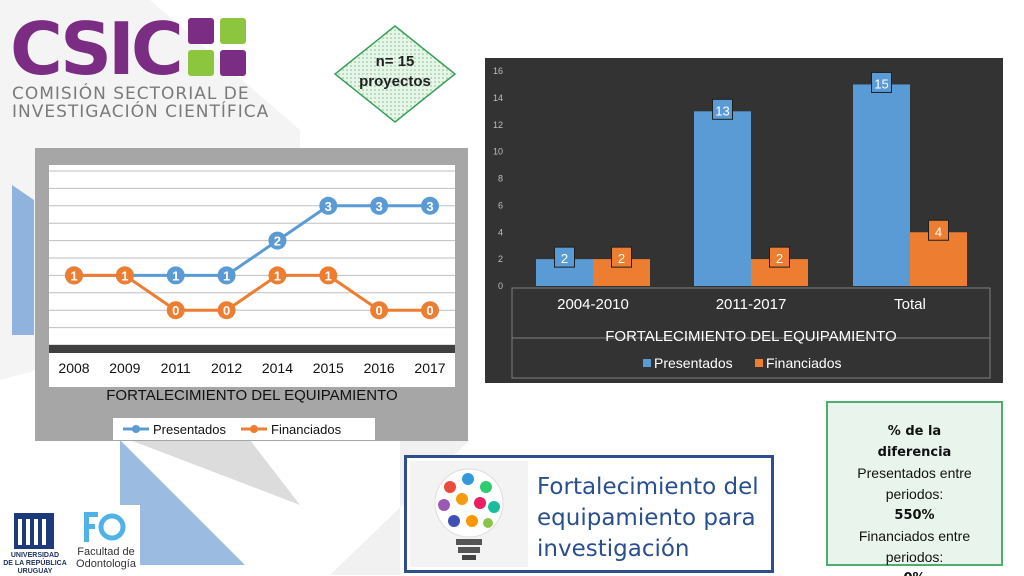 The width and height of the screenshot is (1024, 576). What do you see at coordinates (105, 527) in the screenshot?
I see `fo-logo` at bounding box center [105, 527].